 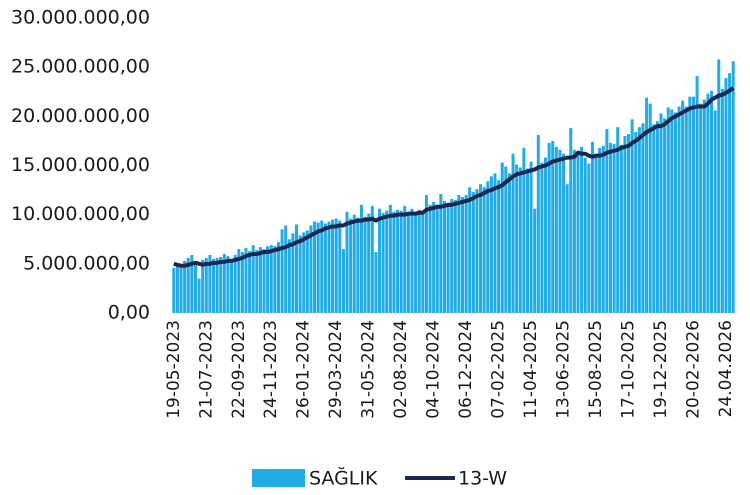 What do you see at coordinates (343, 478) in the screenshot?
I see `legend-label: SAĞLIK` at bounding box center [343, 478].